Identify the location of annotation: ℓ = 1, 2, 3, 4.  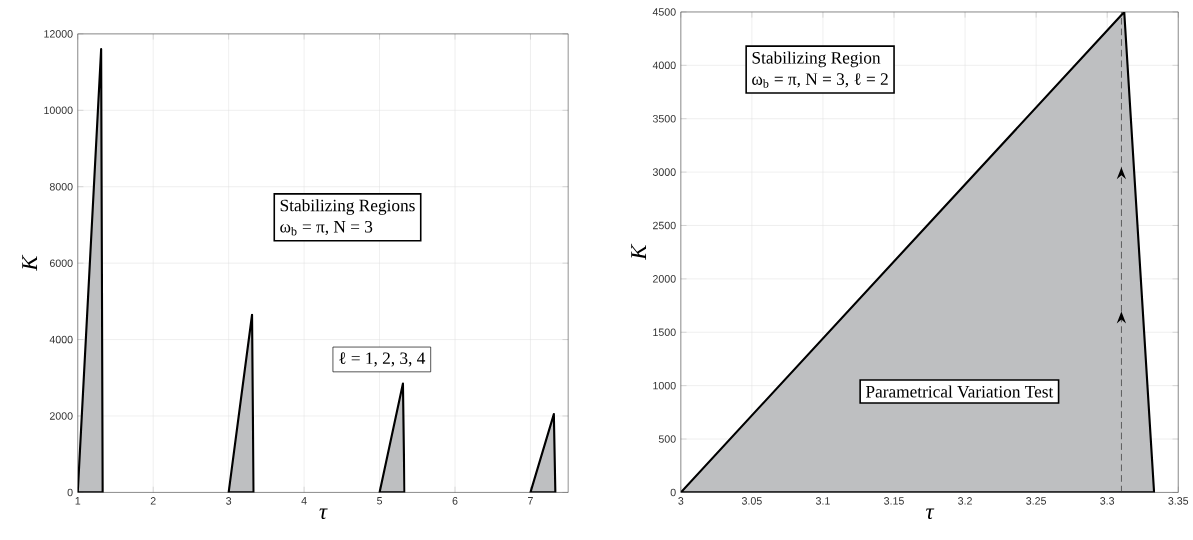
(382, 359).